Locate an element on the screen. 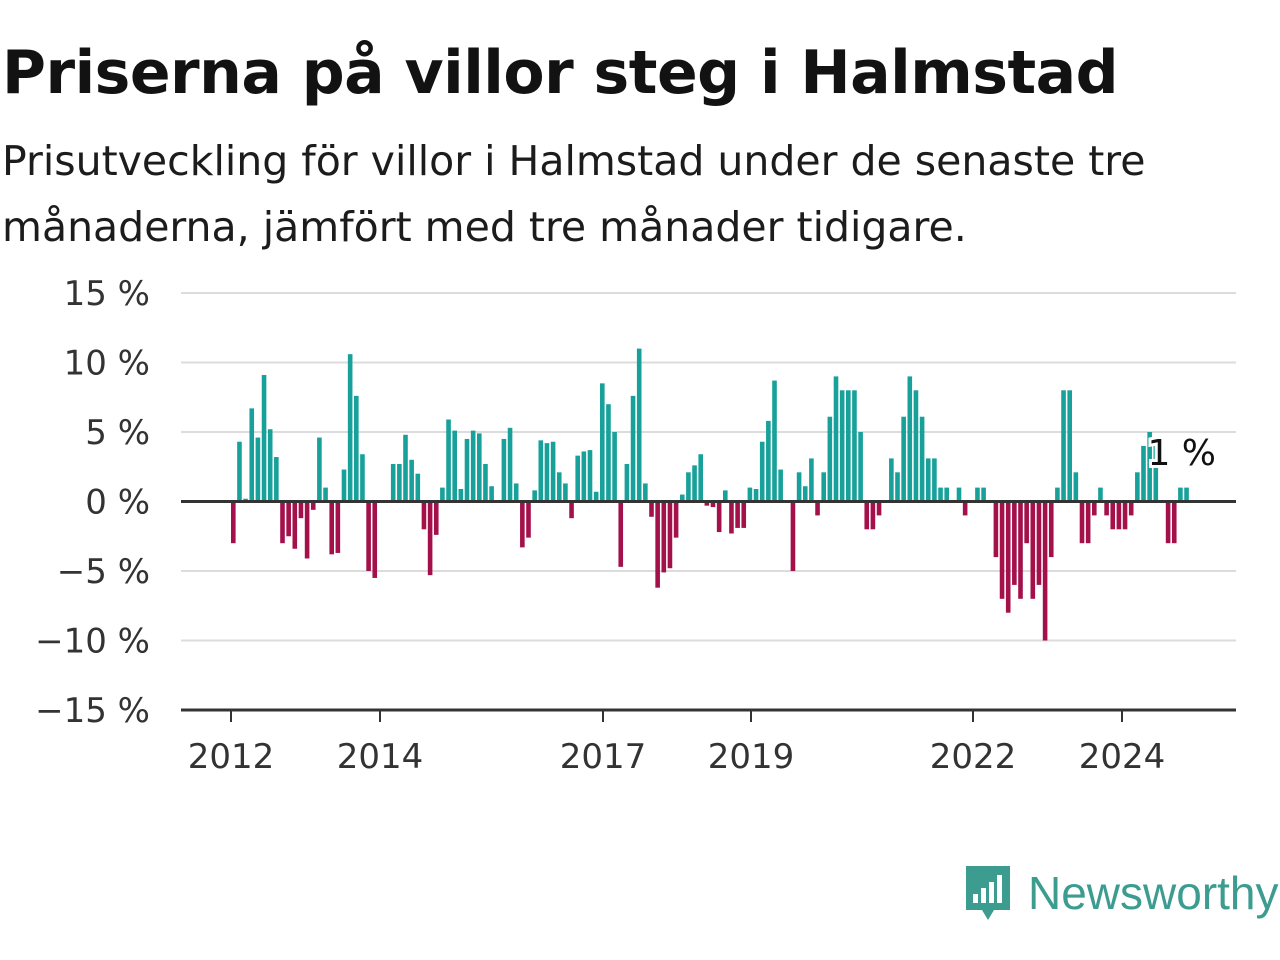 The height and width of the screenshot is (960, 1280). y-tick-label: 0 % is located at coordinates (117, 503).